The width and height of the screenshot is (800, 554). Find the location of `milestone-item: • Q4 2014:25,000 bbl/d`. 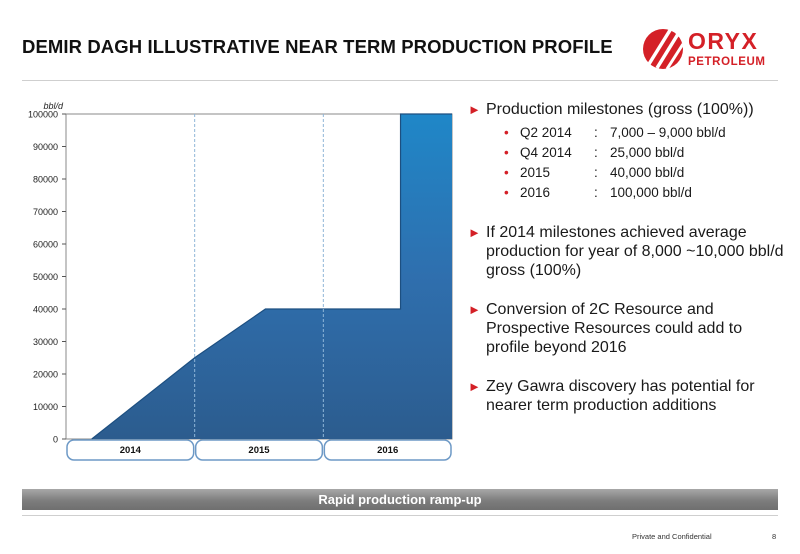

milestone-item: • Q4 2014:25,000 bbl/d is located at coordinates (647, 153).